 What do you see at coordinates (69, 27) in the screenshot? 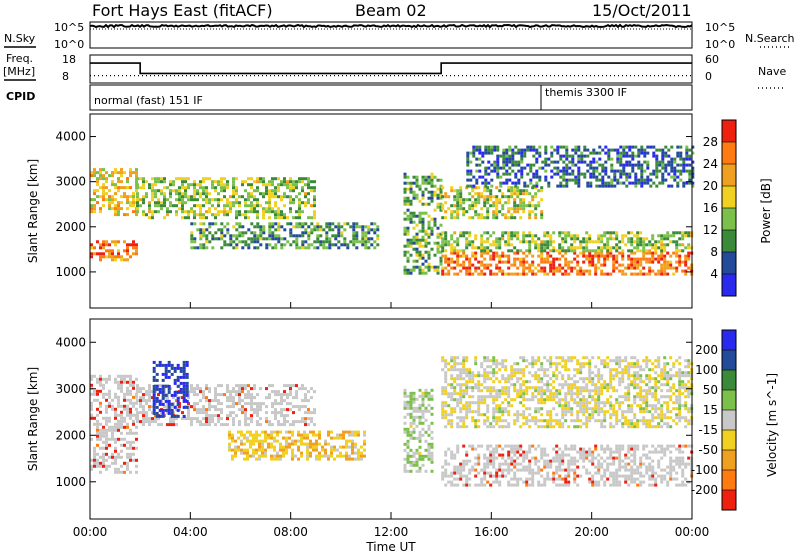
I see `nsky-left-tick-top: 10^5` at bounding box center [69, 27].